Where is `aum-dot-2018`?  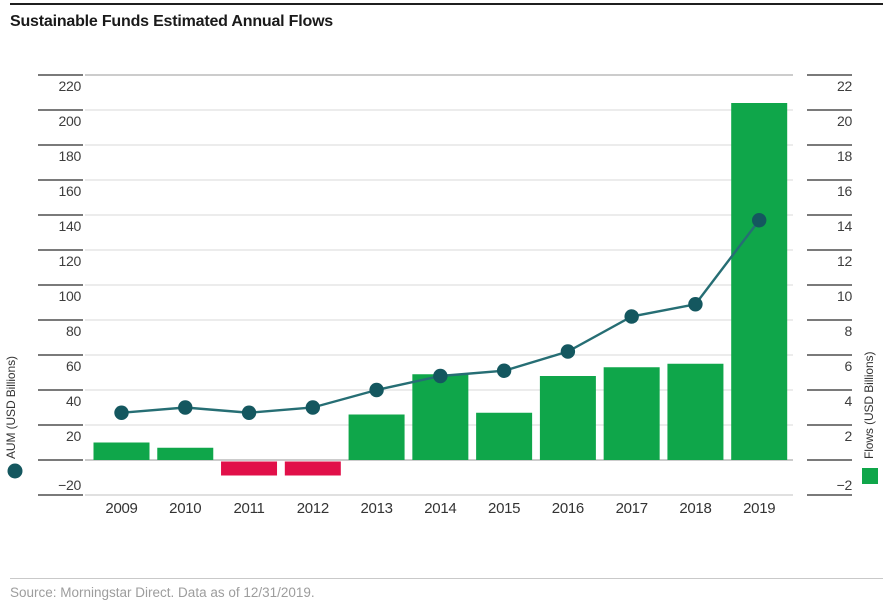 aum-dot-2018 is located at coordinates (695, 304).